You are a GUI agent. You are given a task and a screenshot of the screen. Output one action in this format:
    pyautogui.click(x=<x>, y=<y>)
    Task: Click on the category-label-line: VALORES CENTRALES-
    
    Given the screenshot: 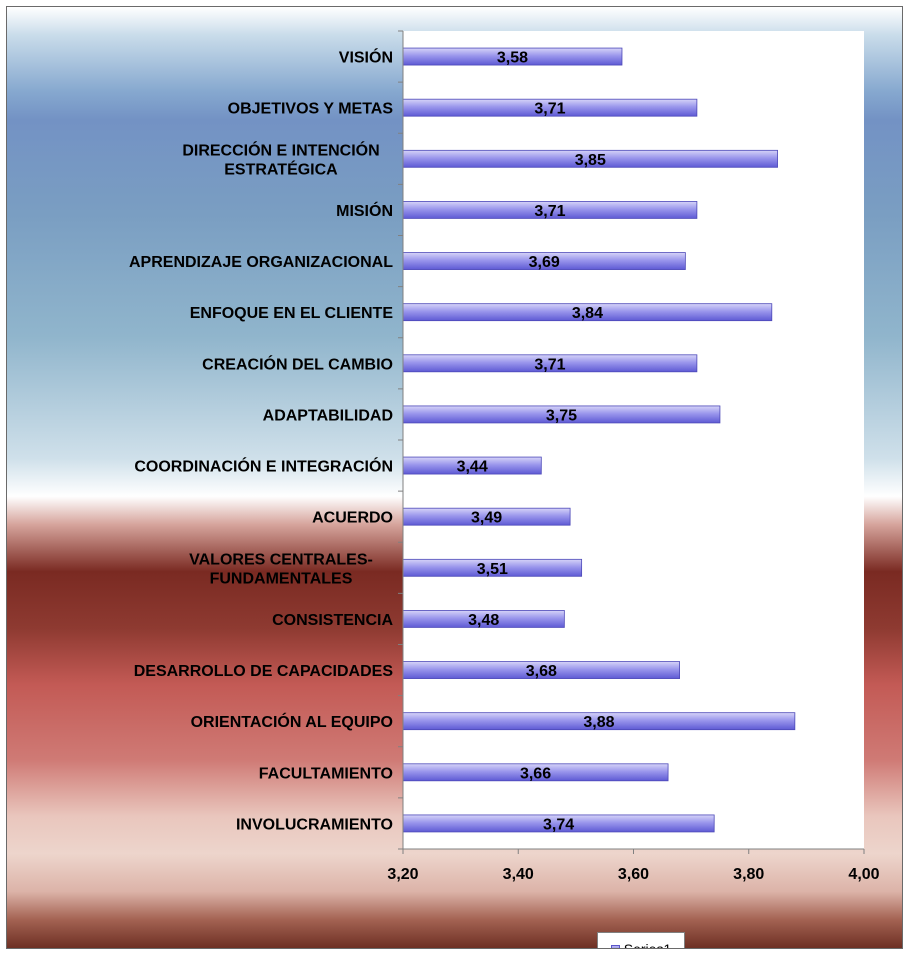 What is the action you would take?
    pyautogui.click(x=281, y=559)
    